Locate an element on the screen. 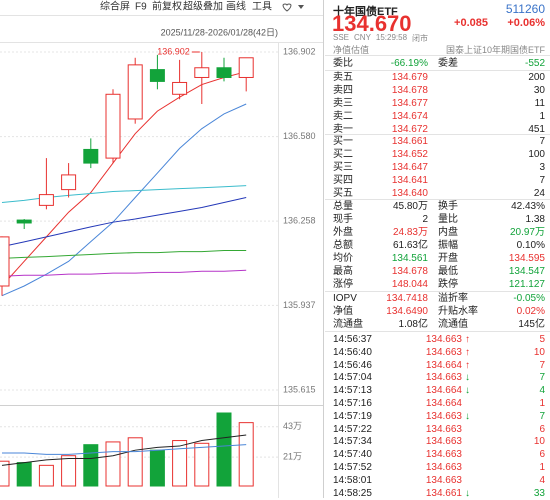  bid-row: 买一 134.661 7 is located at coordinates (437, 141).